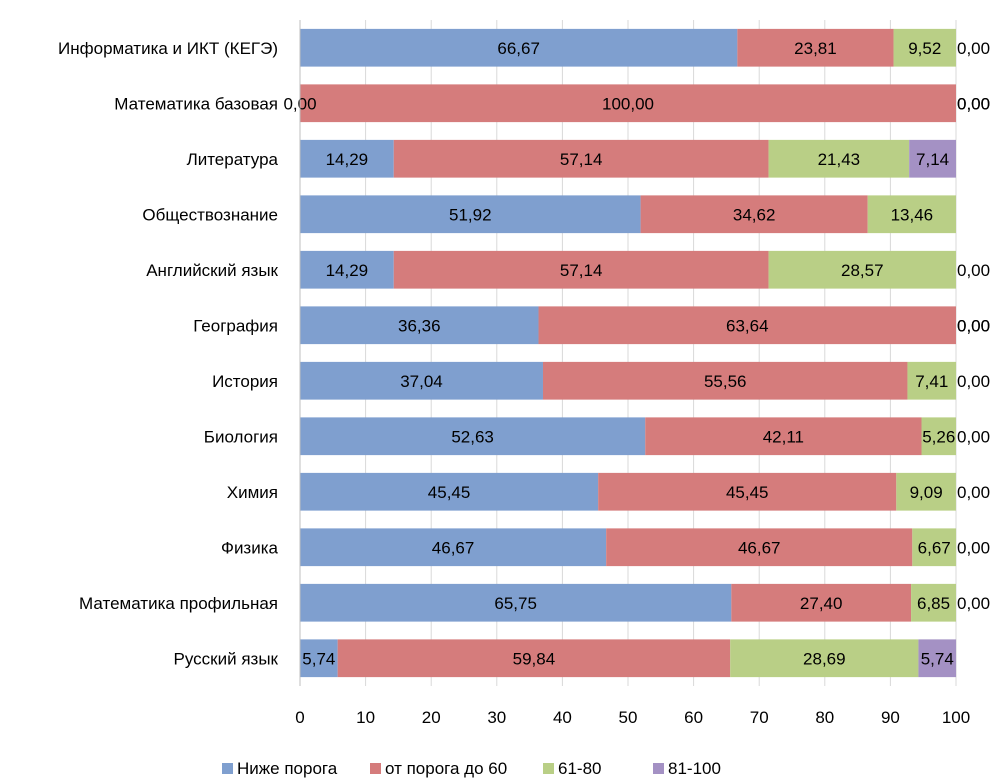 This screenshot has width=994, height=780. I want to click on data-label: 34,62, so click(754, 214).